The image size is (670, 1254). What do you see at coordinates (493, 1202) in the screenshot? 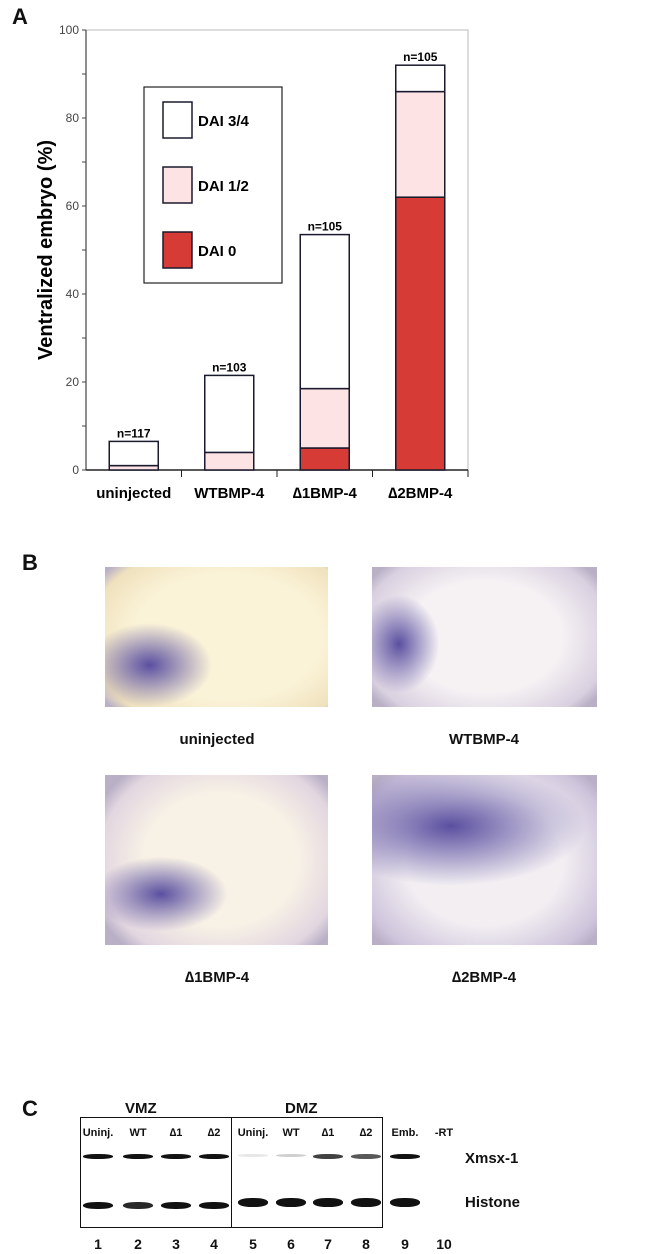
I see `gene-label: Histone` at bounding box center [493, 1202].